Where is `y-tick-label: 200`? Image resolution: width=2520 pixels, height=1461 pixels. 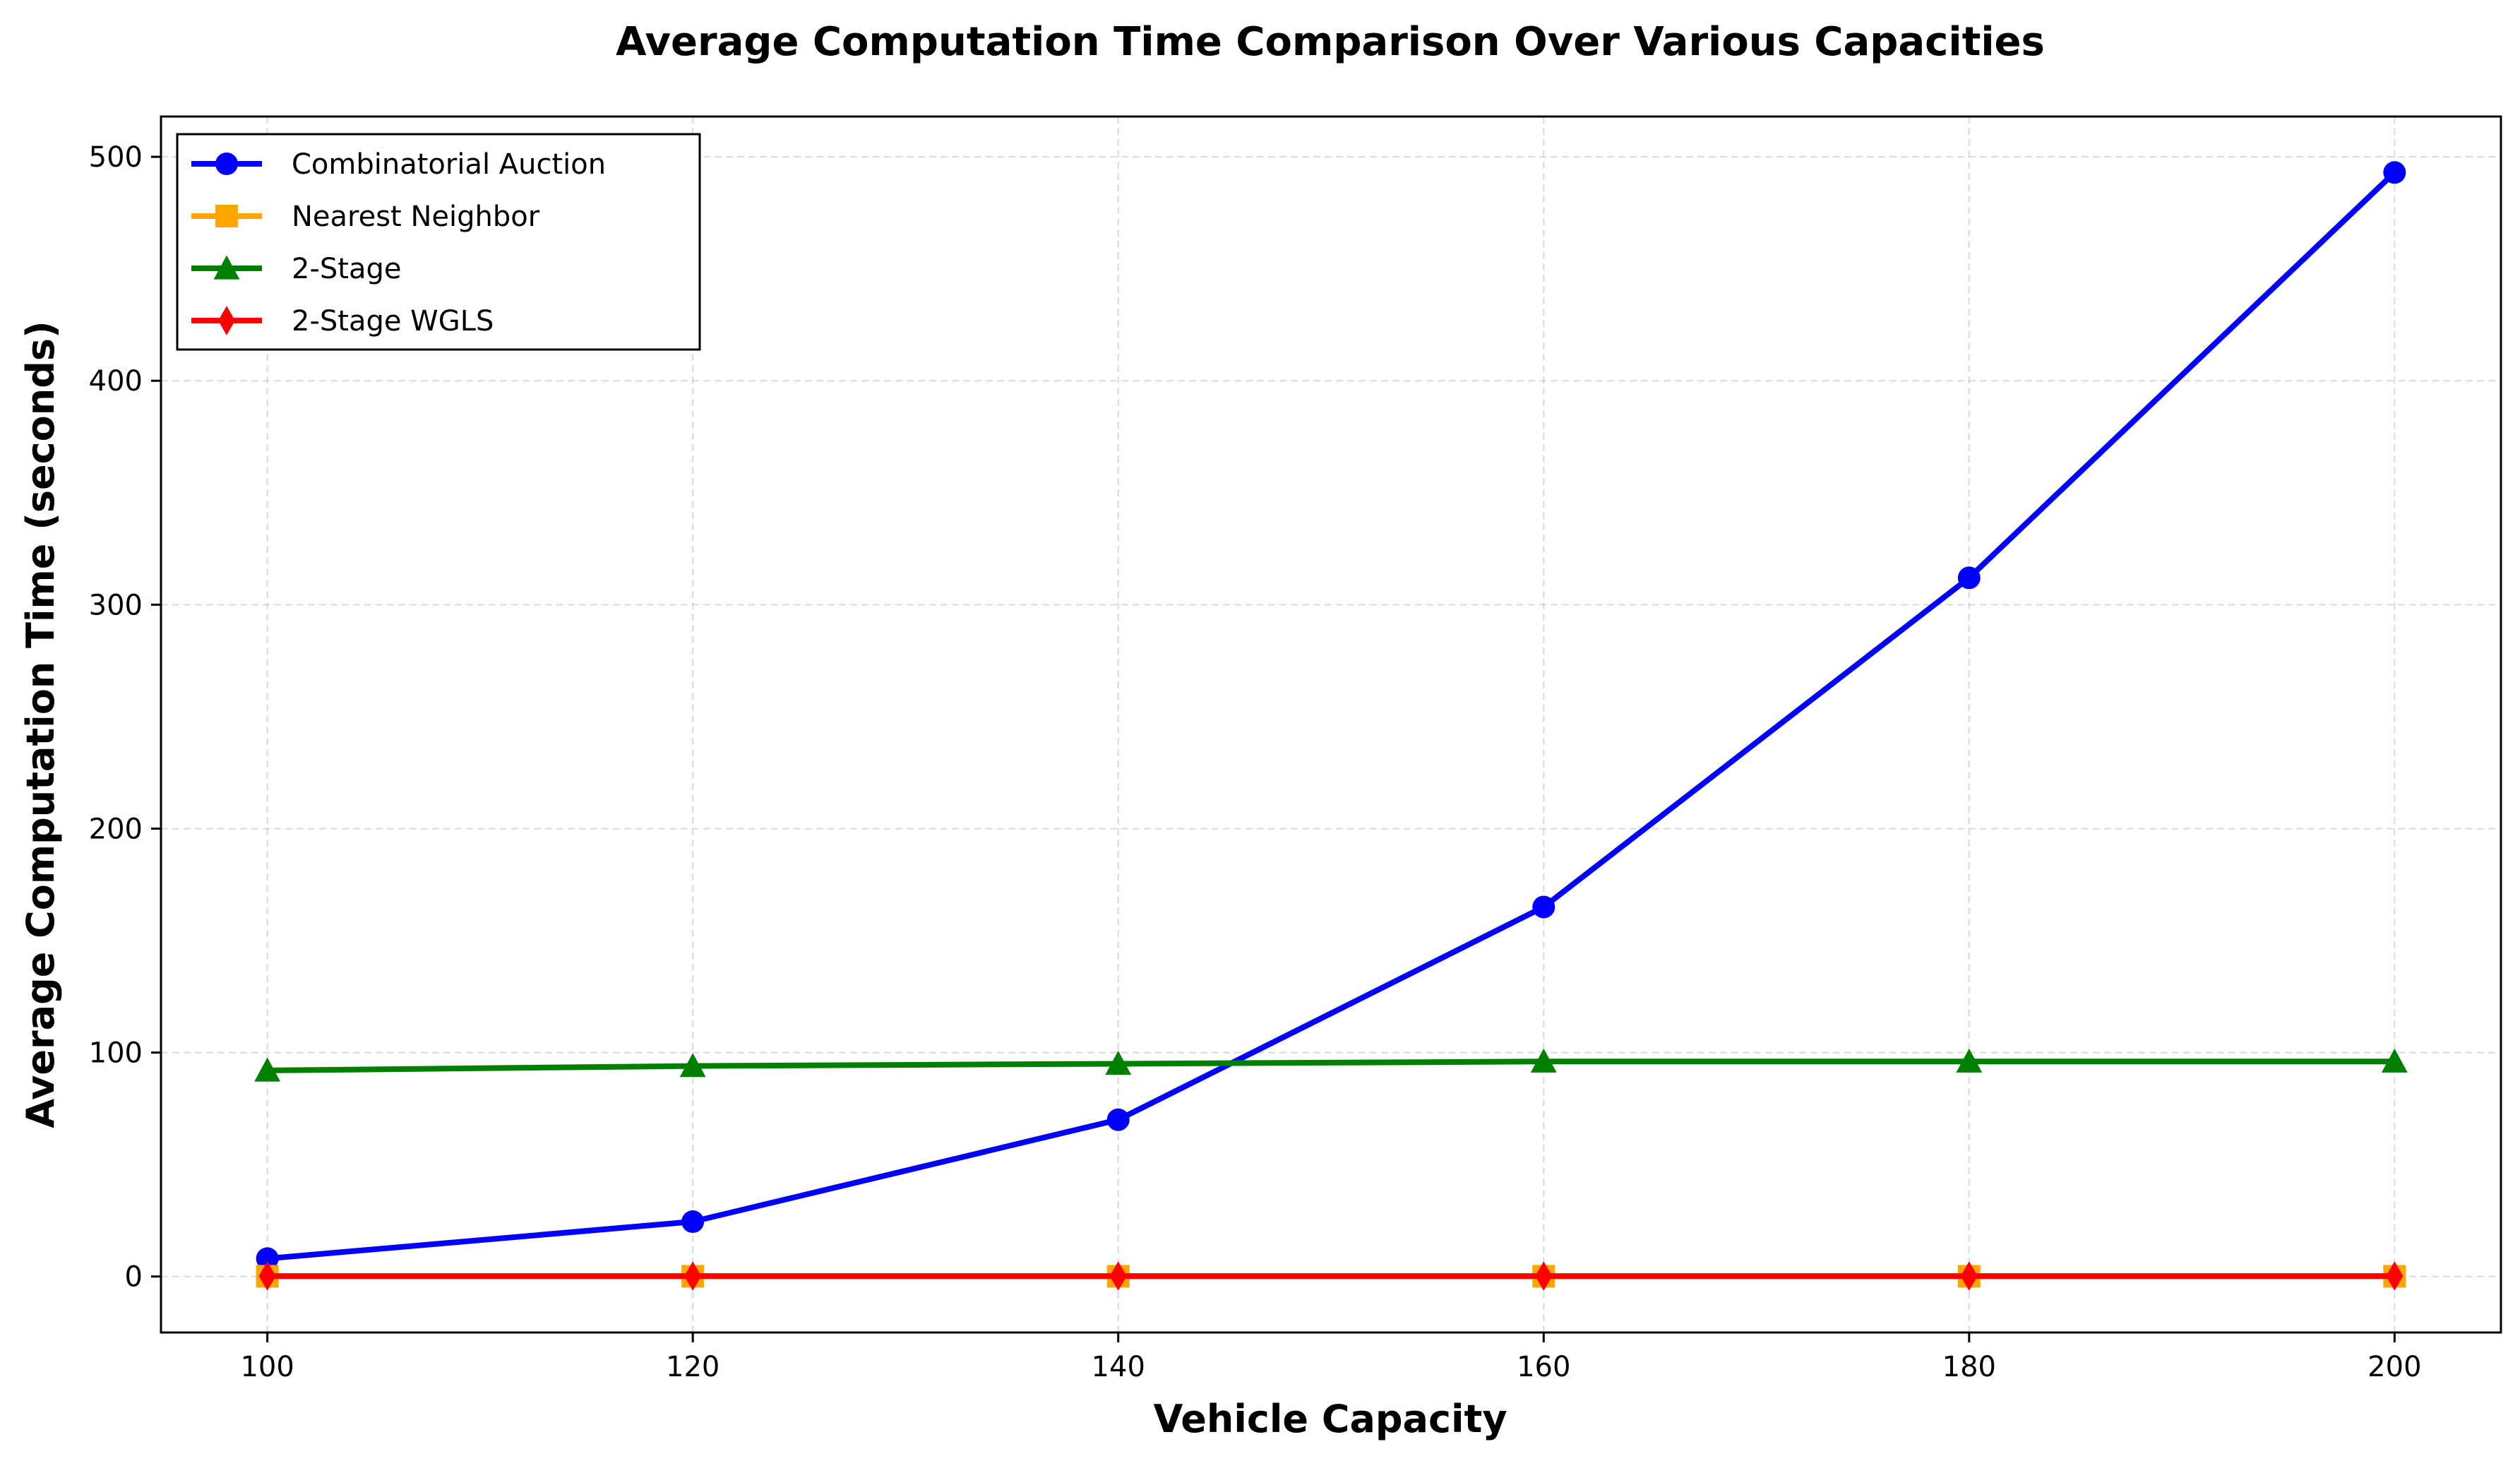
y-tick-label: 200 is located at coordinates (116, 829).